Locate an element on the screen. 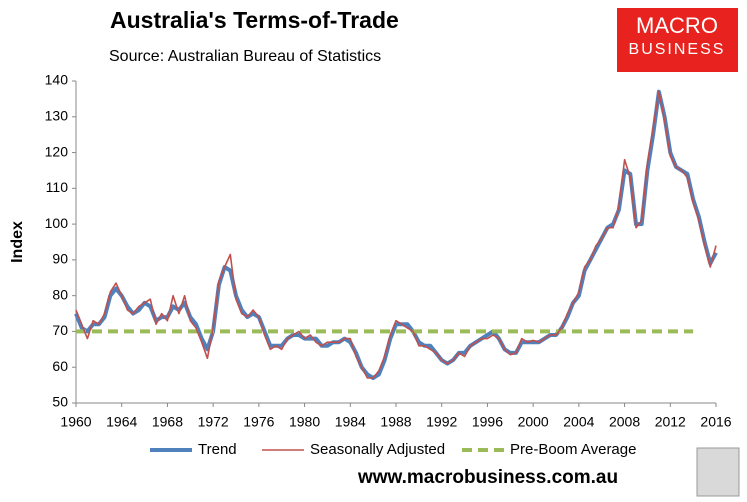  x-tick-label: 1960 is located at coordinates (75, 422).